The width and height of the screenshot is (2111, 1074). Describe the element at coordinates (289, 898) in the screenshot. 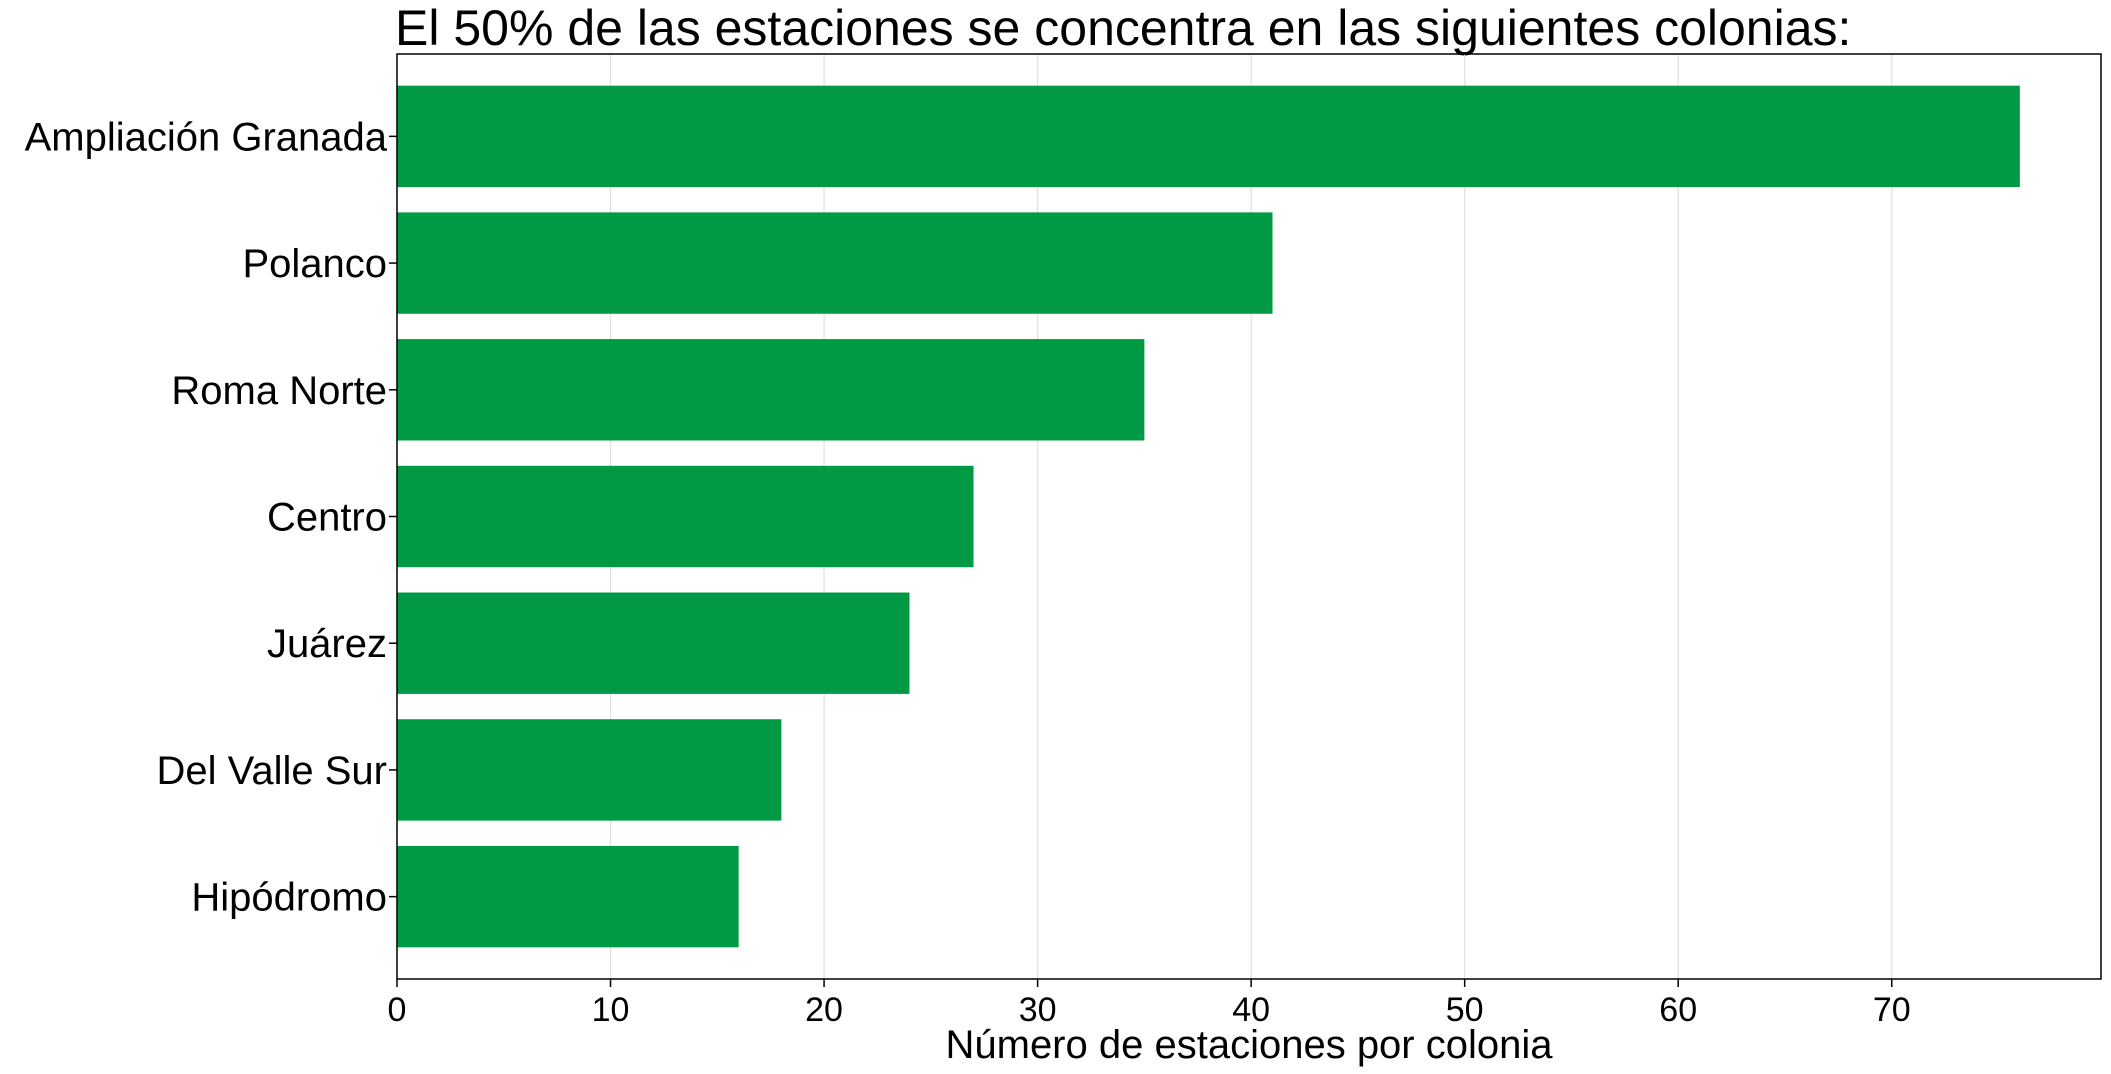

I see `y-tick-label: Hipódromo` at that location.